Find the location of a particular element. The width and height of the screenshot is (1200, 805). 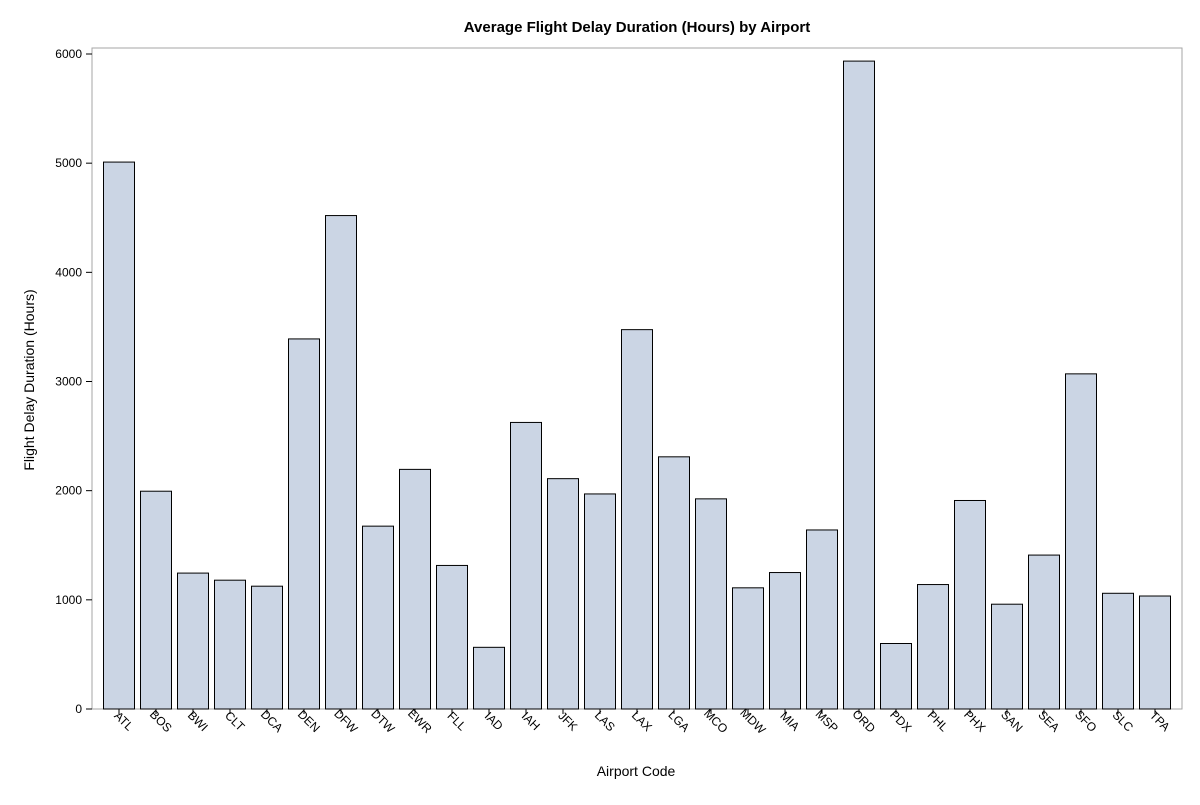

x-tick-label: MCO is located at coordinates (716, 721).